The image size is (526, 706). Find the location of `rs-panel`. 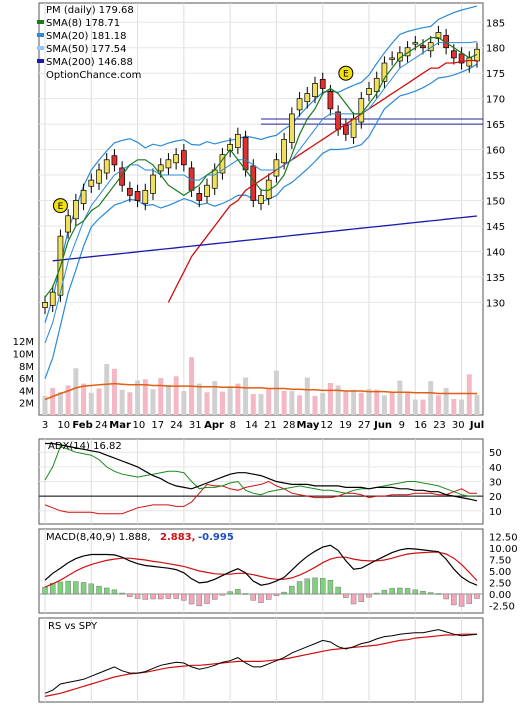

rs-panel is located at coordinates (261, 660).